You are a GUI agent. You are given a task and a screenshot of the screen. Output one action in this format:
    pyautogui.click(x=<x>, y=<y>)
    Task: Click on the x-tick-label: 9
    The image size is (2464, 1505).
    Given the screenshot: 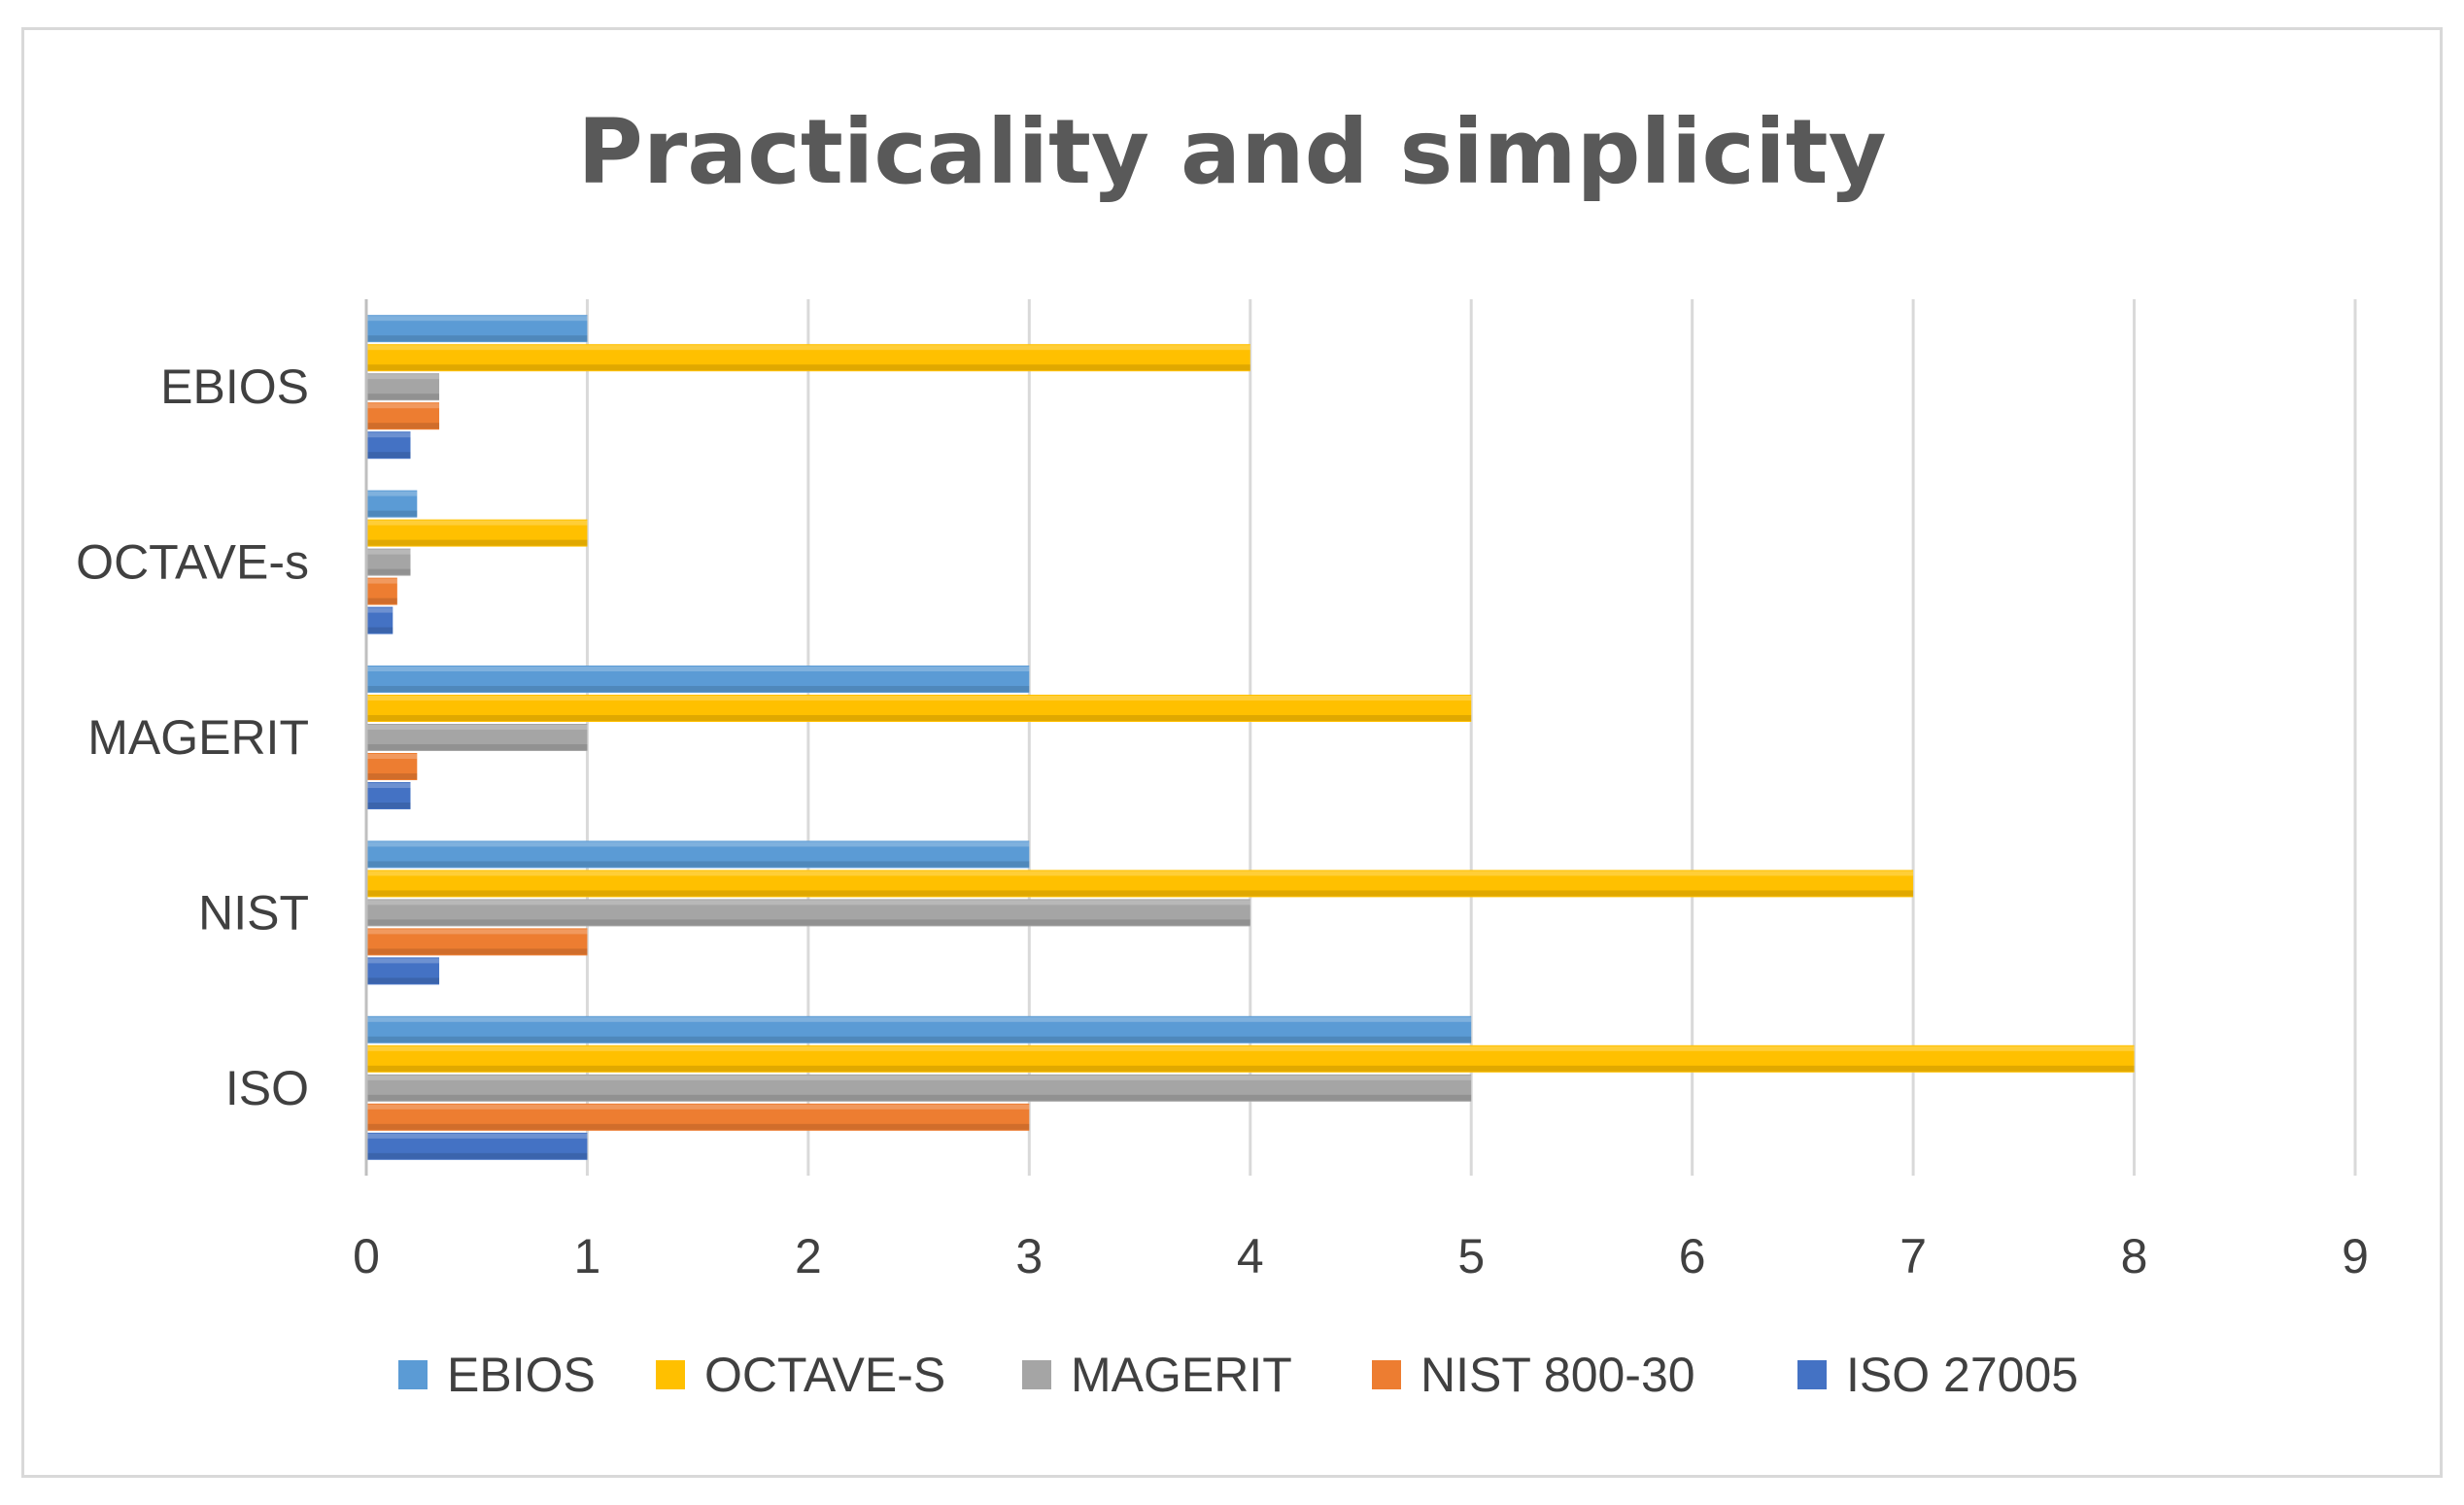 What is the action you would take?
    pyautogui.click(x=2355, y=1256)
    